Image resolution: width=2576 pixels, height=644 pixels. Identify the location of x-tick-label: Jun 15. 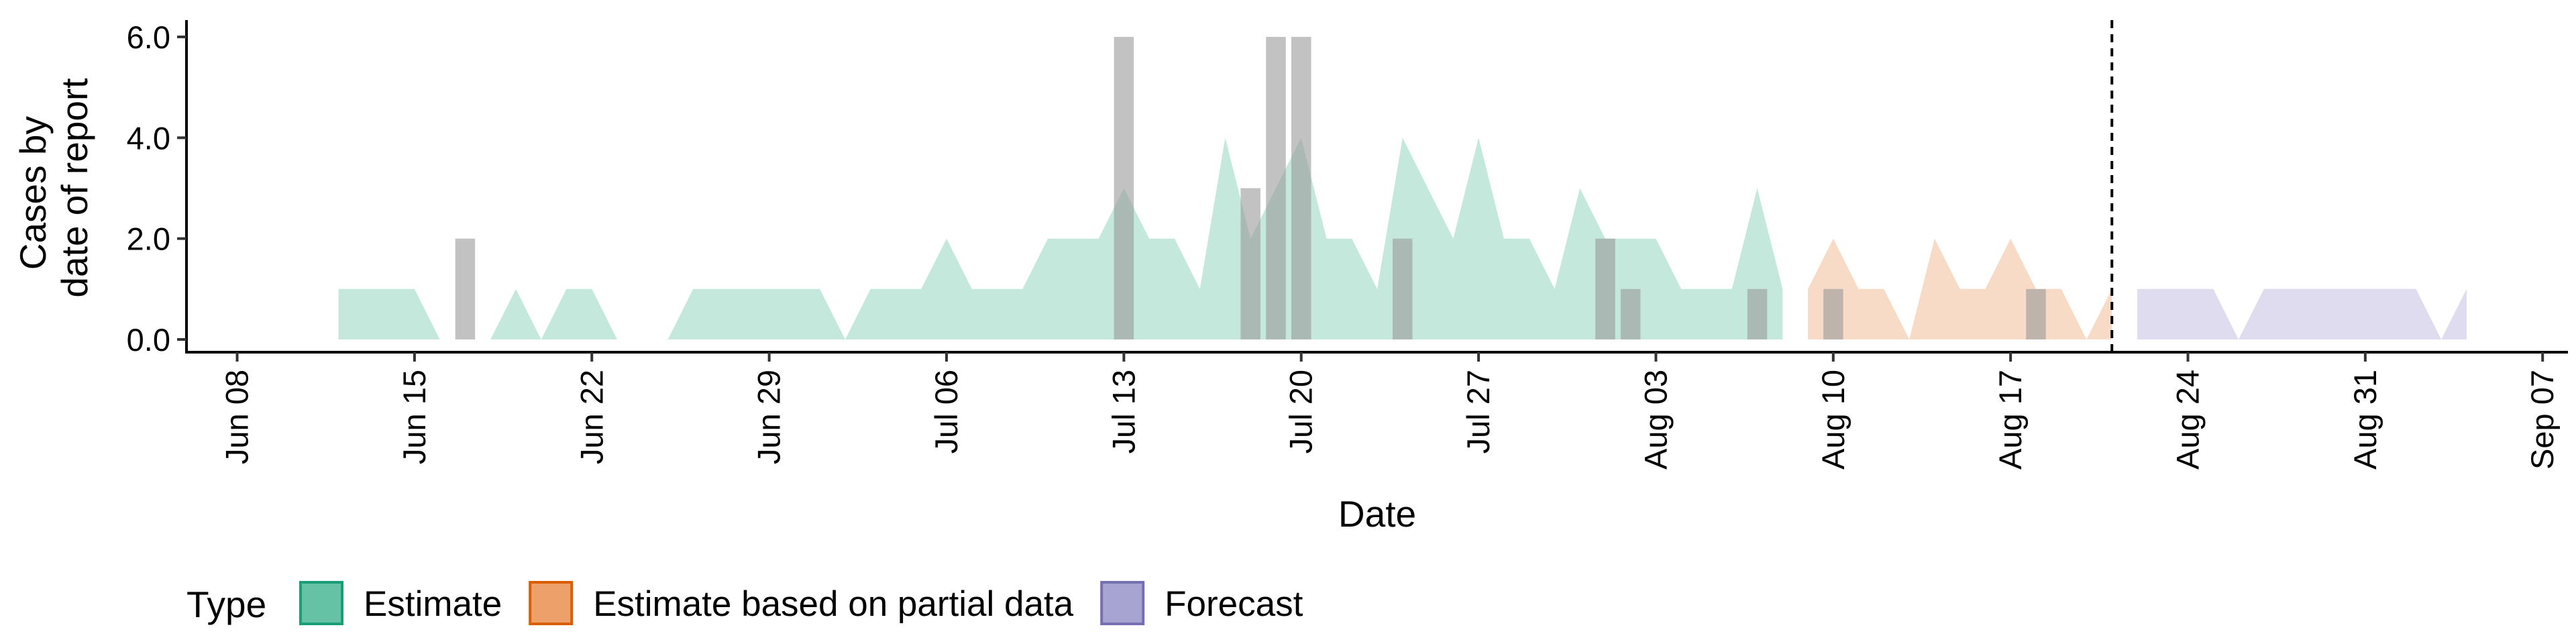
(414, 417).